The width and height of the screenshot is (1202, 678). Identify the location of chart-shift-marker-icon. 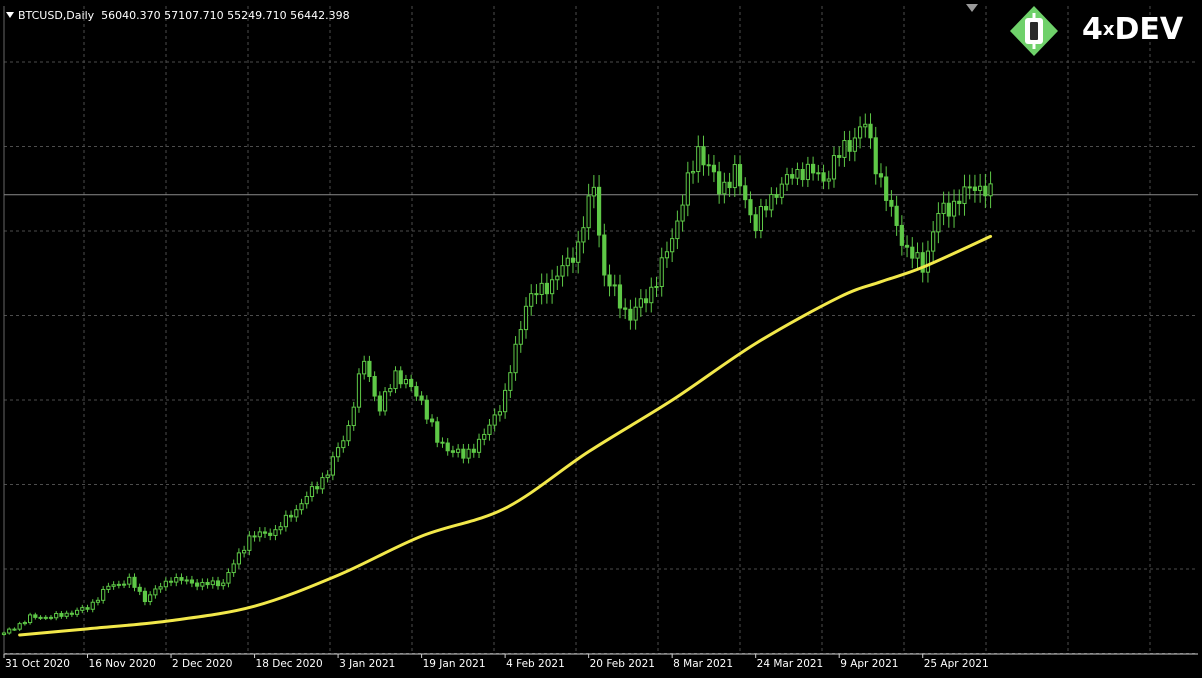
(972, 8).